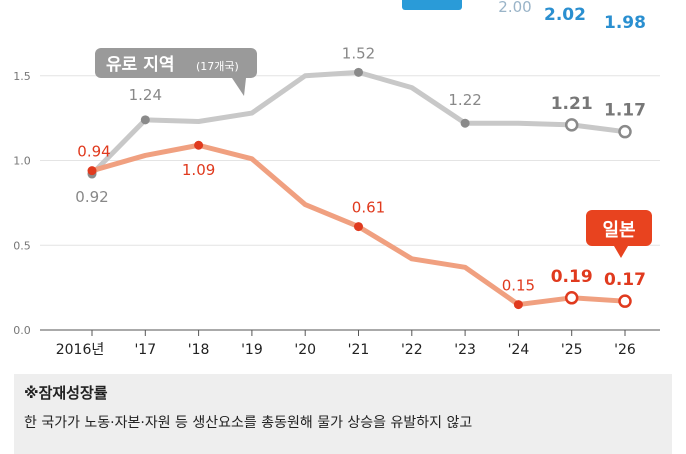  I want to click on japan-data-label: 1.09, so click(198, 170).